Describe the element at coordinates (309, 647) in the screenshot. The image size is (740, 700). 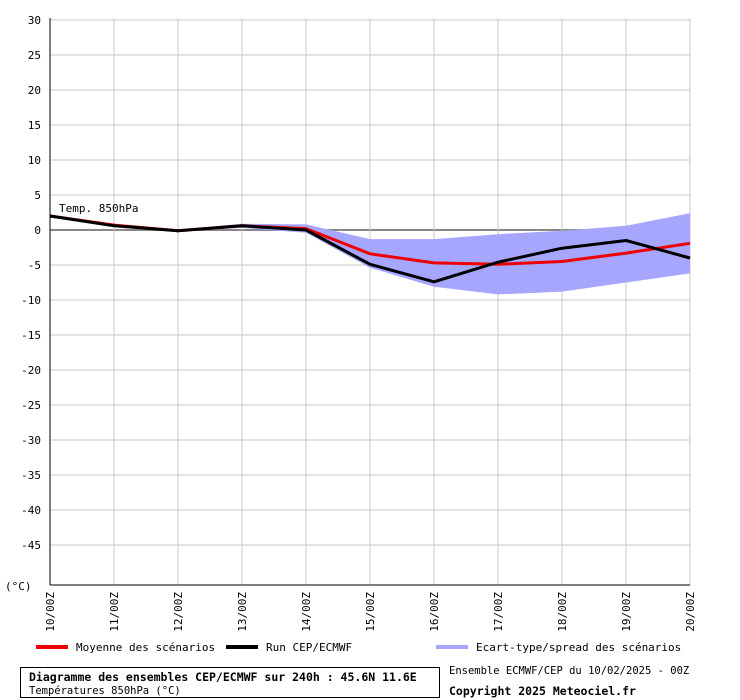
I see `legend-run-label: Run CEP/ECMWF` at that location.